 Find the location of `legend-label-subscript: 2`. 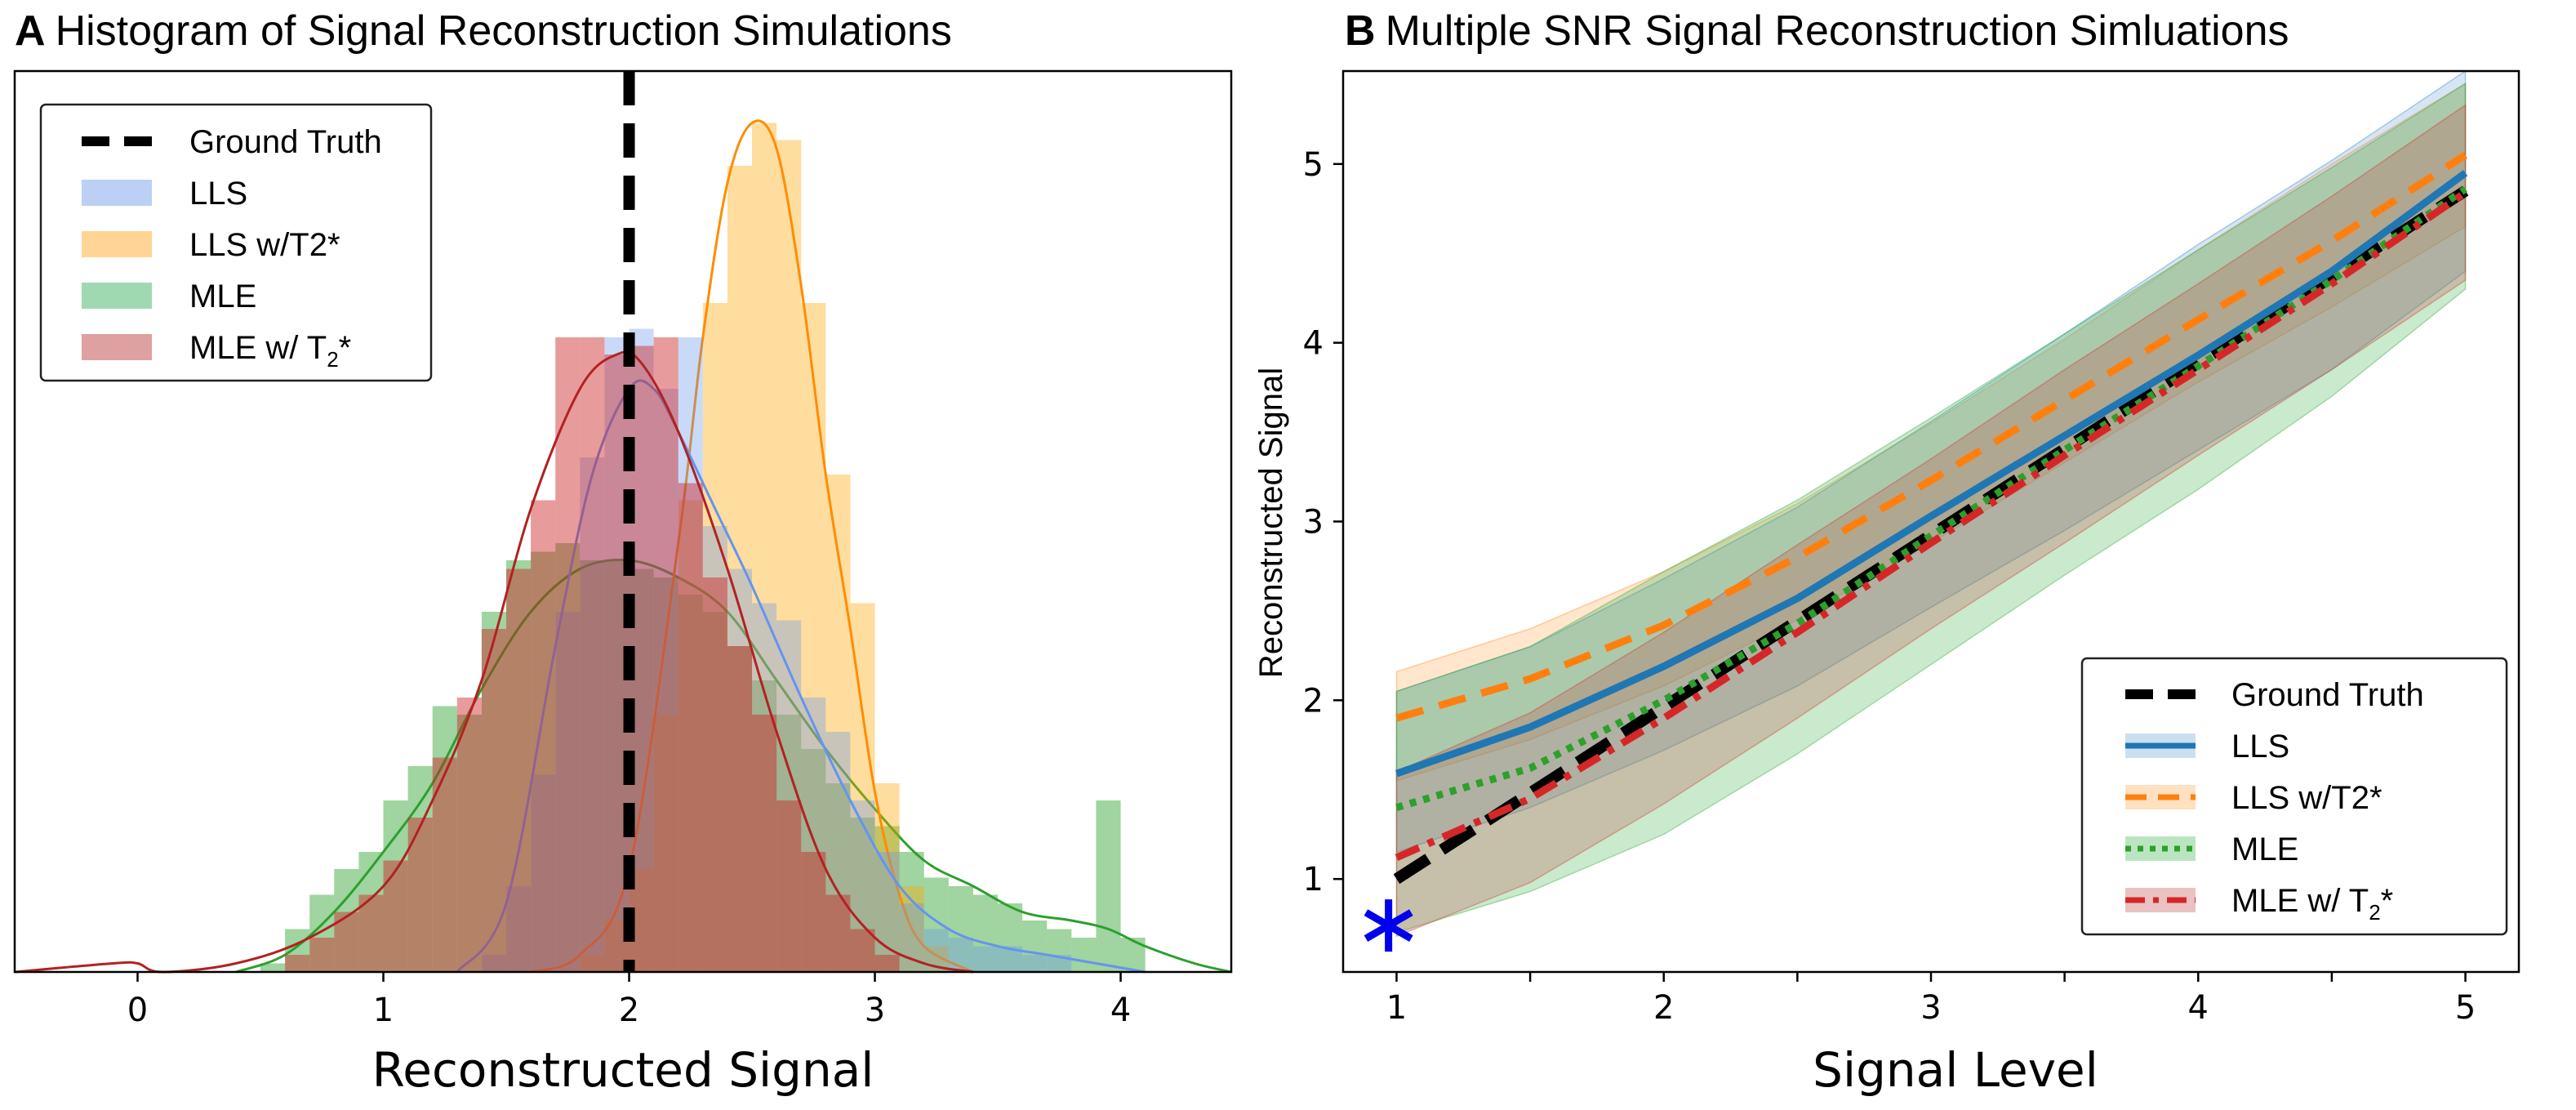

legend-label-subscript: 2 is located at coordinates (332, 359).